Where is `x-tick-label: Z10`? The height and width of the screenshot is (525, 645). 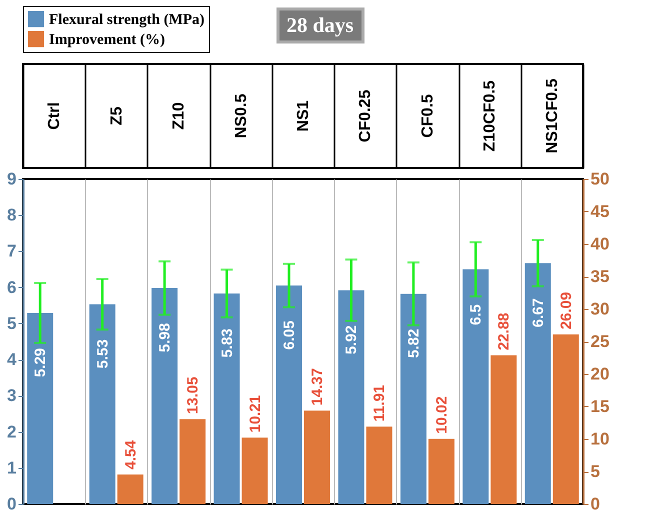 x-tick-label: Z10 is located at coordinates (179, 116).